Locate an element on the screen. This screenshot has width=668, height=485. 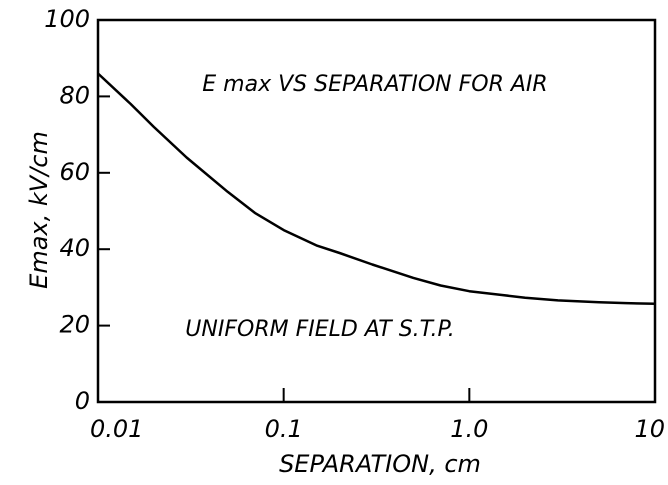
y-tick-label: 80 is located at coordinates (74, 95).